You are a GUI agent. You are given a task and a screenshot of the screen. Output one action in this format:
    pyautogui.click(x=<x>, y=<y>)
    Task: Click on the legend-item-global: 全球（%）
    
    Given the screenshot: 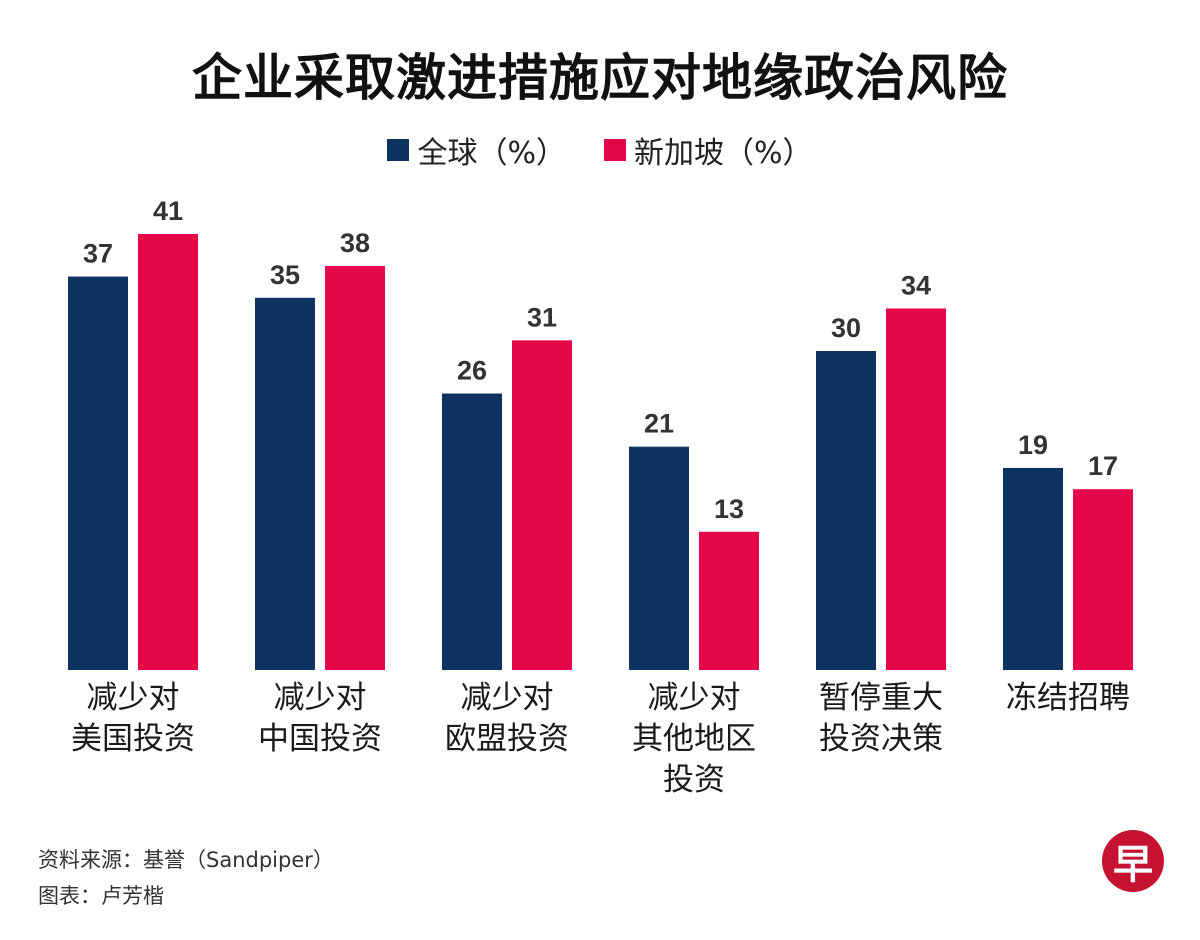 What is the action you would take?
    pyautogui.click(x=476, y=150)
    